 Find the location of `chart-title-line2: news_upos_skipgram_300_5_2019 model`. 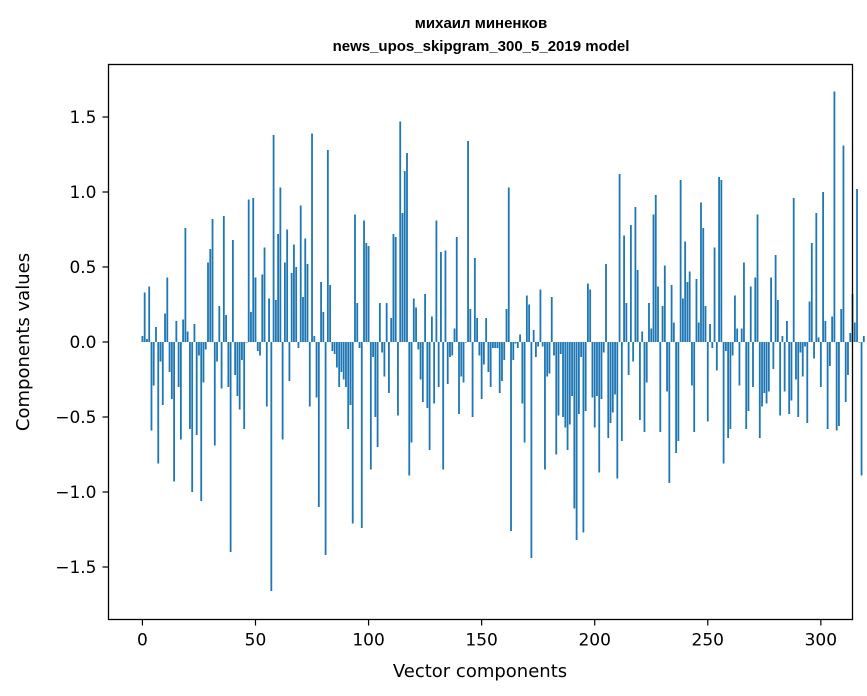

chart-title-line2: news_upos_skipgram_300_5_2019 model is located at coordinates (481, 46).